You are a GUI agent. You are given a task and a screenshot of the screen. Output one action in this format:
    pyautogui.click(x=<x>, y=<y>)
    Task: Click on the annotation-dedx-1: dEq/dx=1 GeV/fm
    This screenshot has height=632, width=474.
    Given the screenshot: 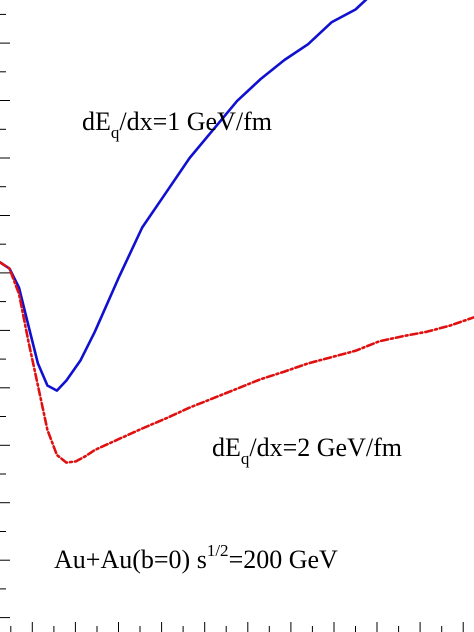 What is the action you would take?
    pyautogui.click(x=177, y=124)
    